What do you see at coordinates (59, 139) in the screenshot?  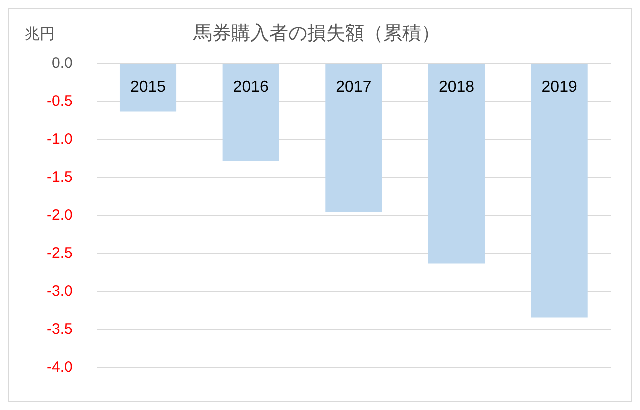 I see `y-tick-label: -1.0` at bounding box center [59, 139].